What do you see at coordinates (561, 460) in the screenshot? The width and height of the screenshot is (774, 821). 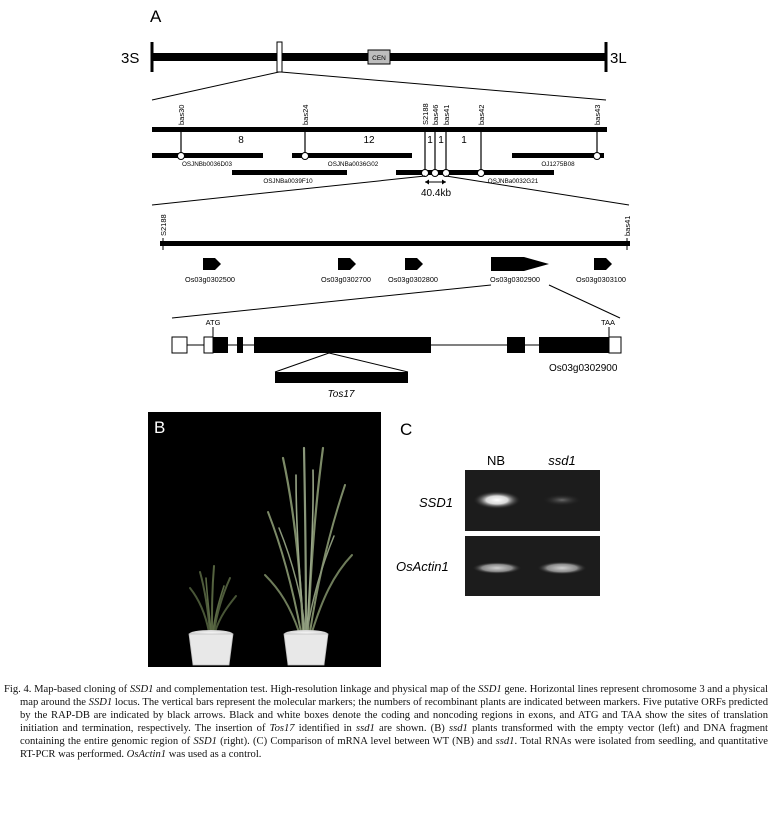 I see `lane-label-ssd1: ssd1` at bounding box center [561, 460].